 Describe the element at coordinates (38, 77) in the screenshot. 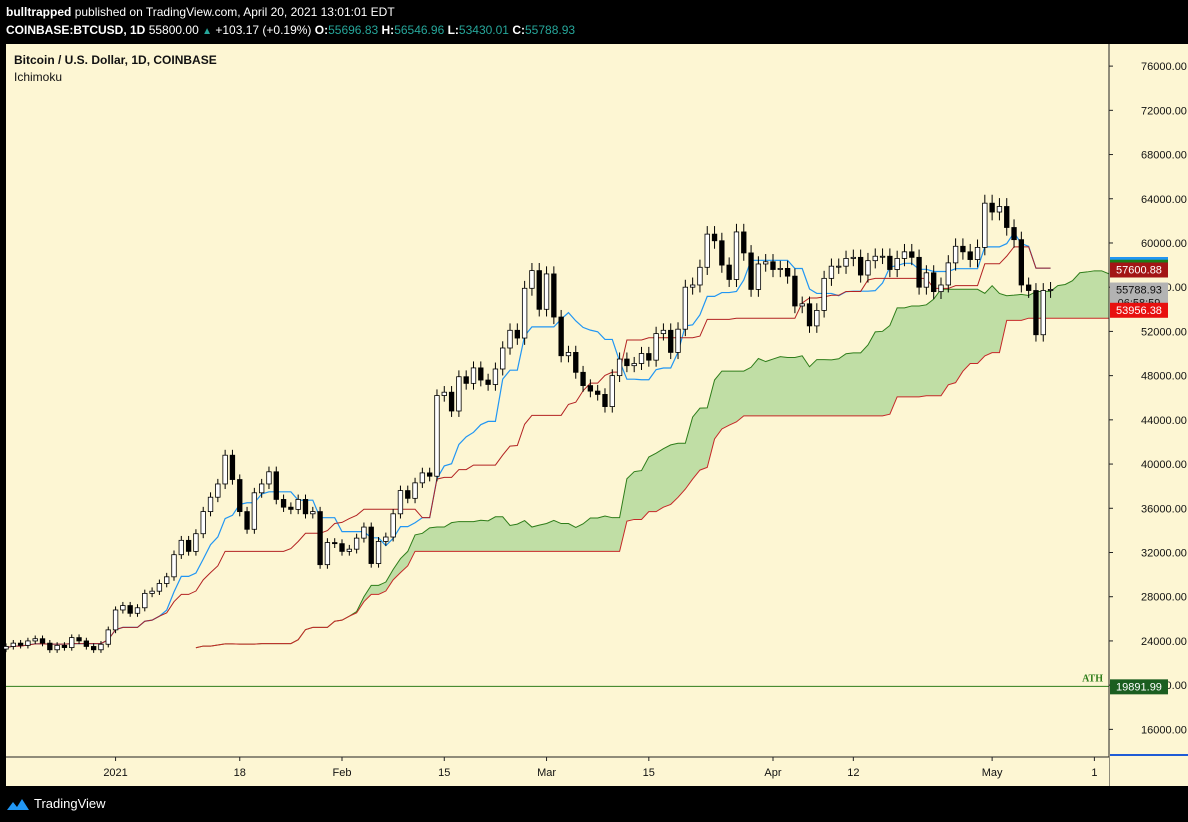

I see `legend-indicator: Ichimoku` at that location.